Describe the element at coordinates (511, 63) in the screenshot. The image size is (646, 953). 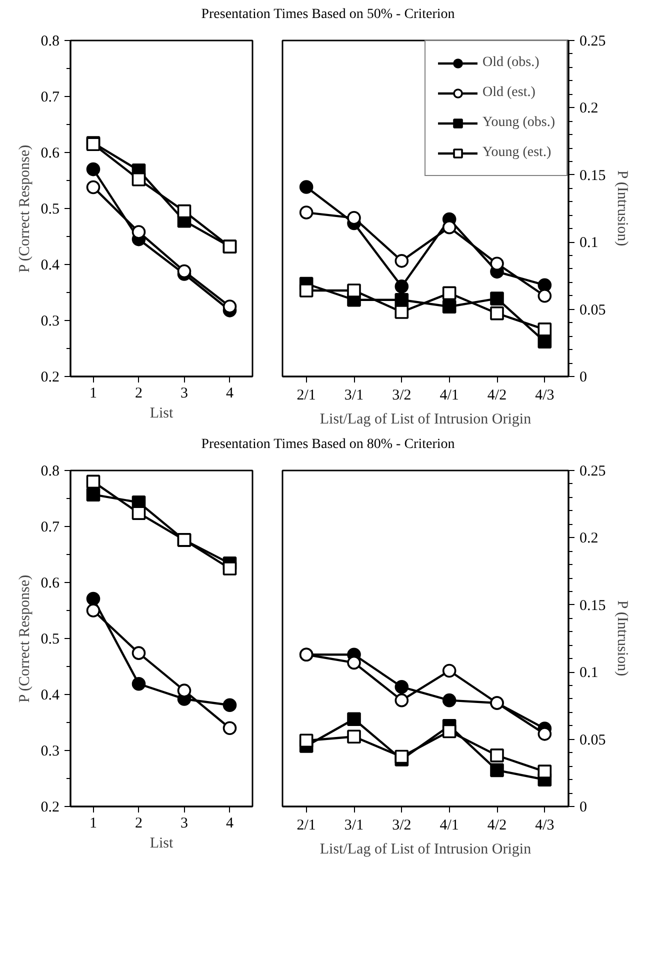
I see `legend-label: Old (obs.)` at that location.